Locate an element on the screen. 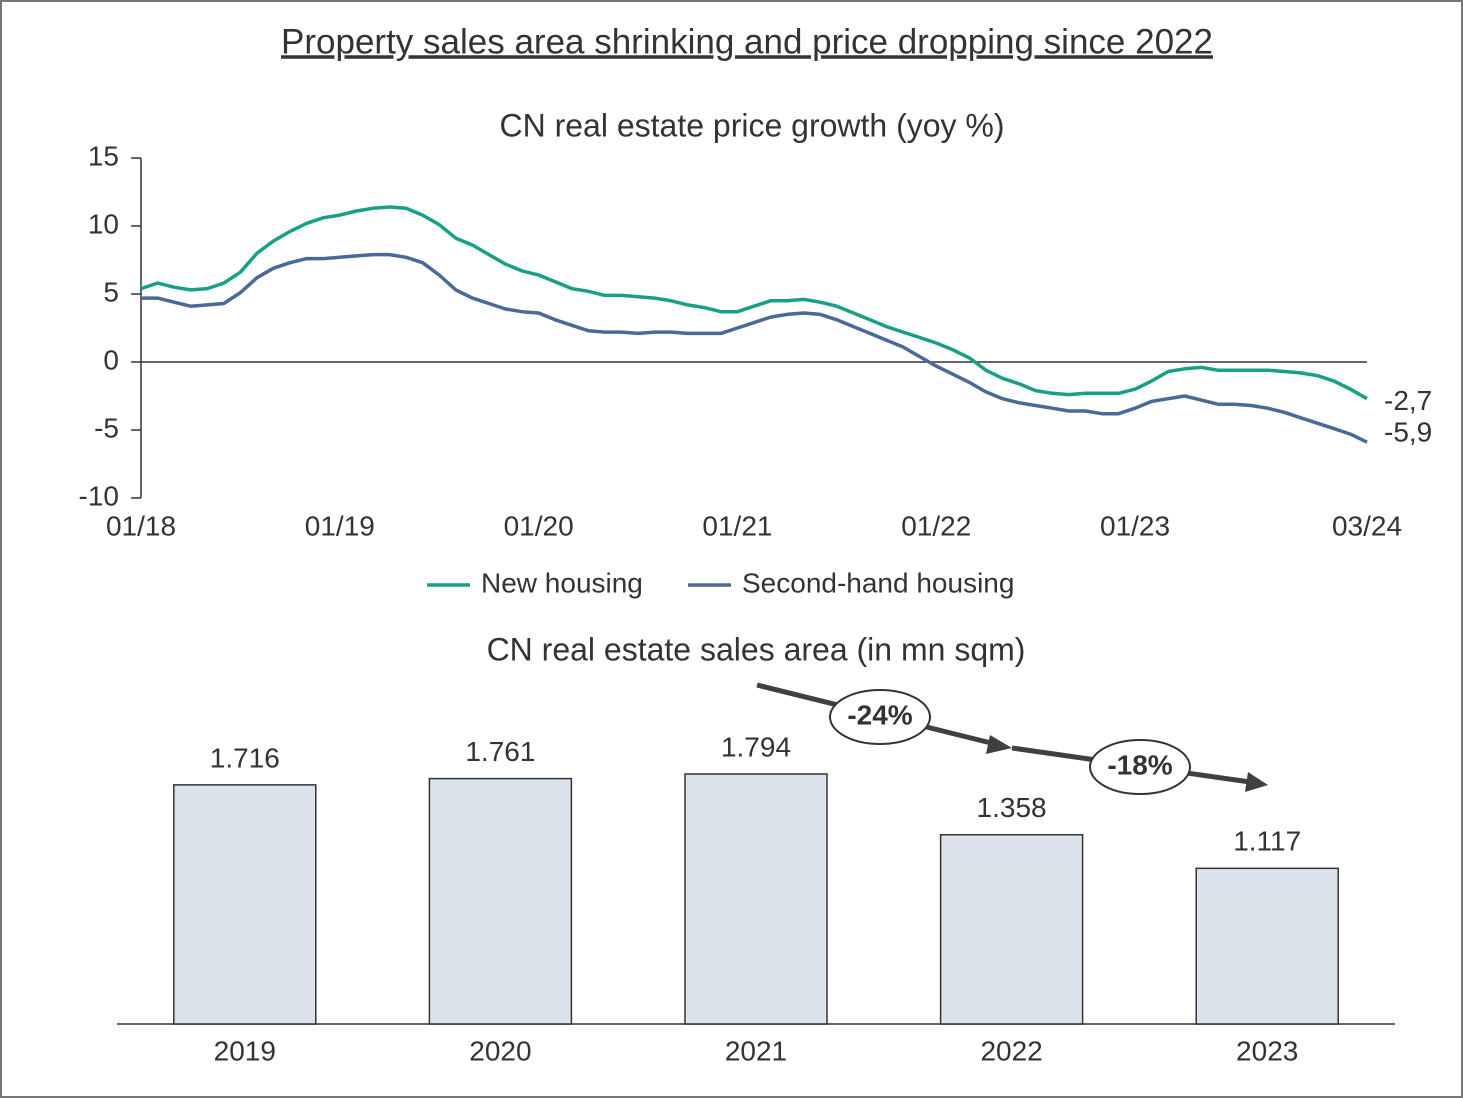 This screenshot has width=1463, height=1098. x-tick-label: 2020 is located at coordinates (500, 1050).